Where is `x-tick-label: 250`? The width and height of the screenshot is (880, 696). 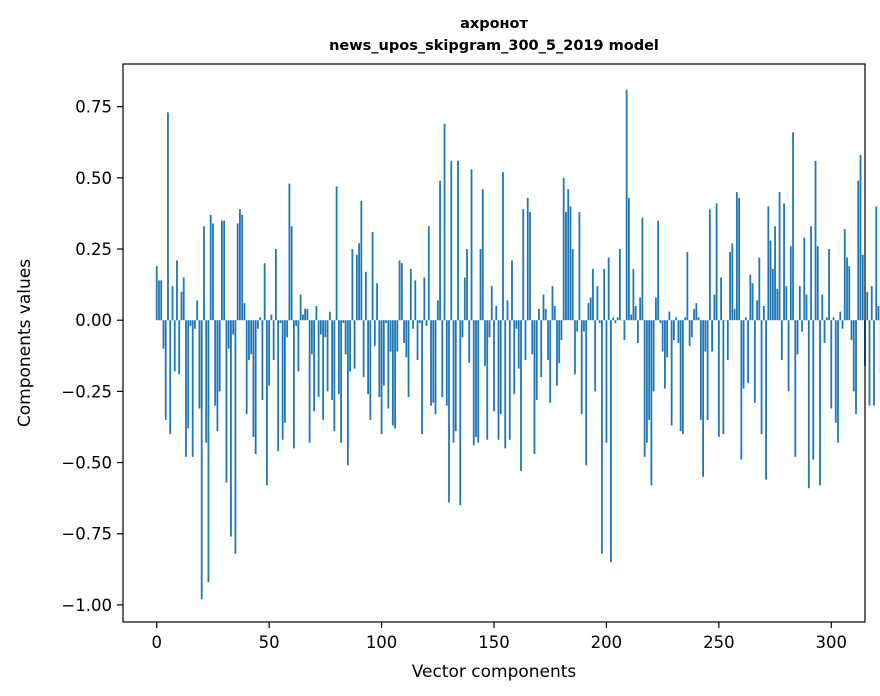
x-tick-label: 250 is located at coordinates (719, 642).